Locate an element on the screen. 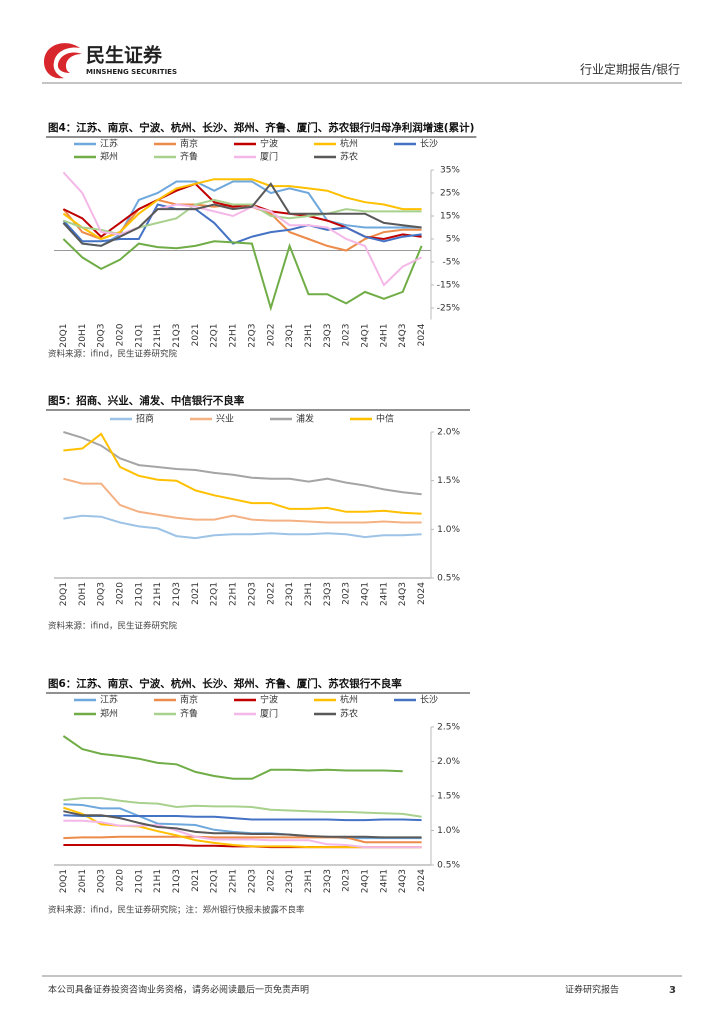 The image size is (724, 1028). brand-en: MINSHENG SECURITIES is located at coordinates (131, 72).